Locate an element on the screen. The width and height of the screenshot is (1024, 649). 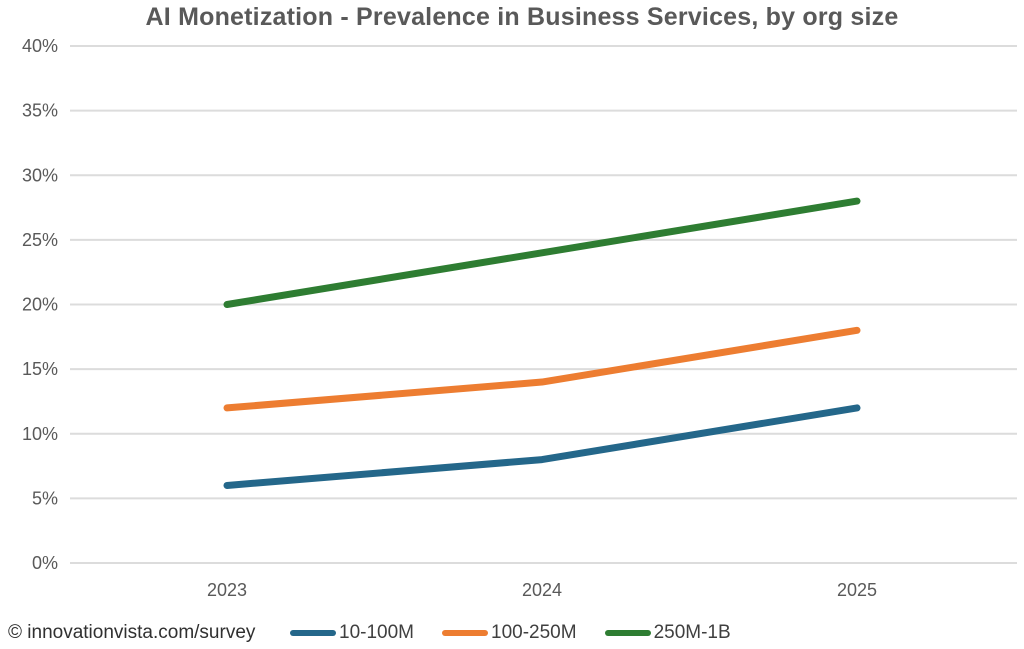
legend-item-100-250m: 100-250M is located at coordinates (509, 633).